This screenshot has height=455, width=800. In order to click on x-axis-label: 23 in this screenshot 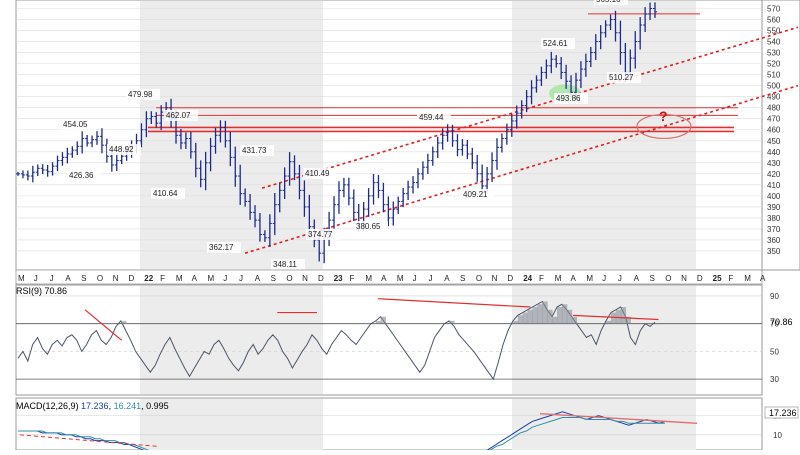, I will do `click(338, 278)`.